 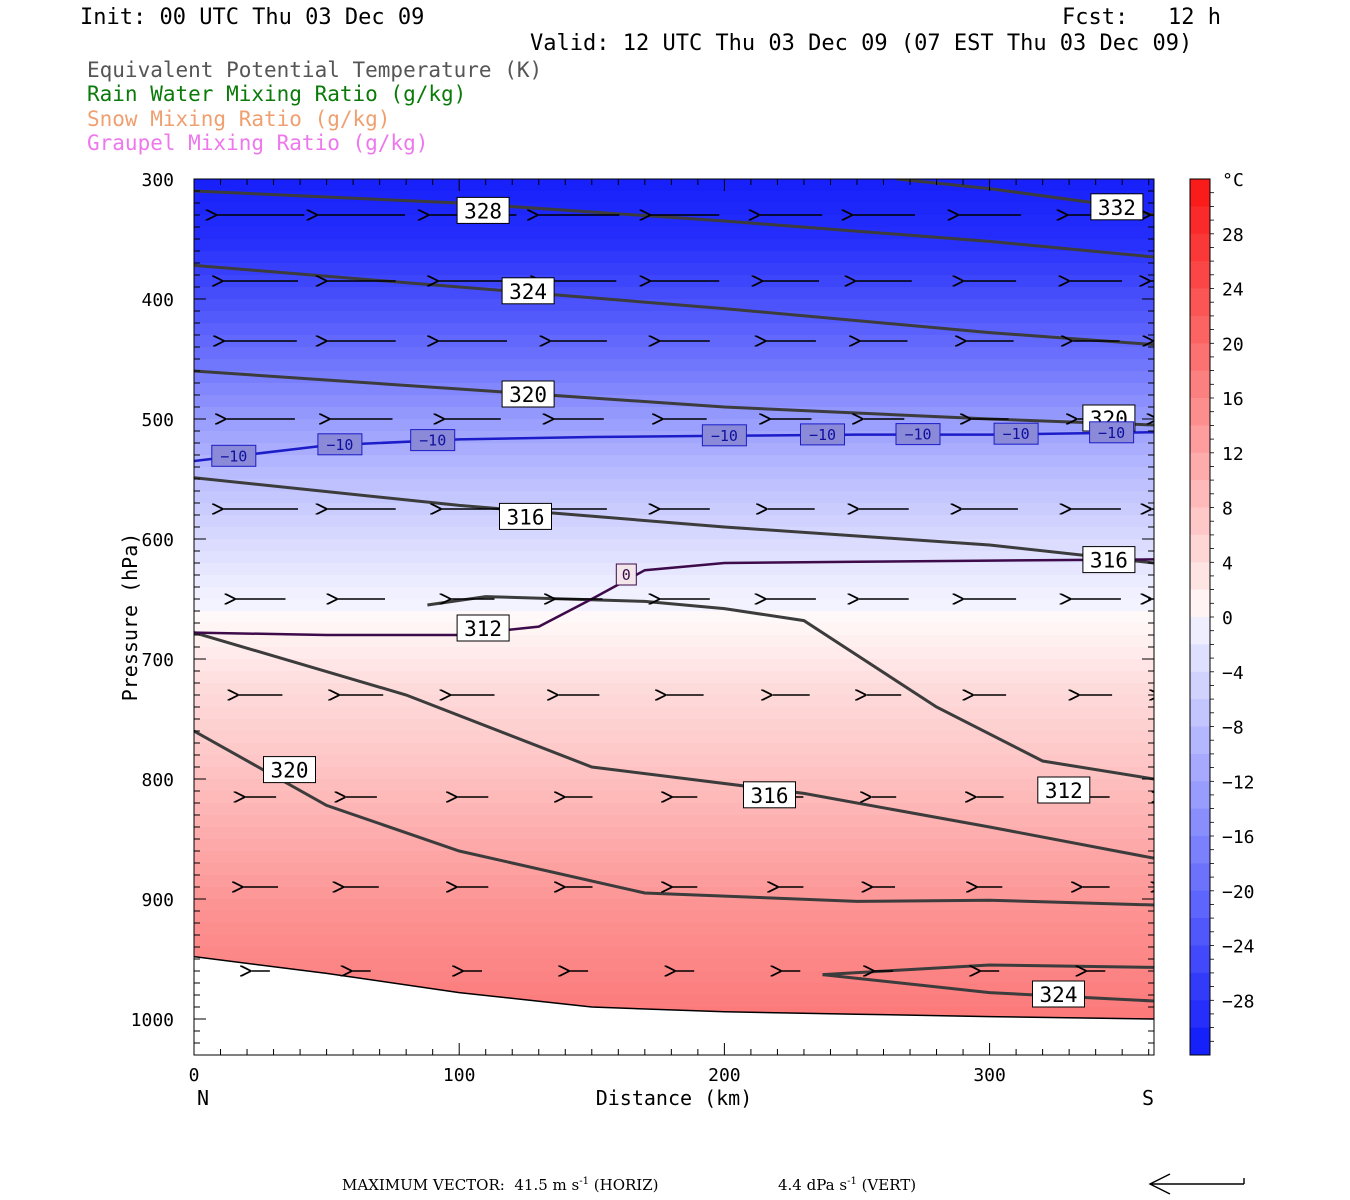 I want to click on y-axis-label: Pressure (hPa), so click(x=130, y=617).